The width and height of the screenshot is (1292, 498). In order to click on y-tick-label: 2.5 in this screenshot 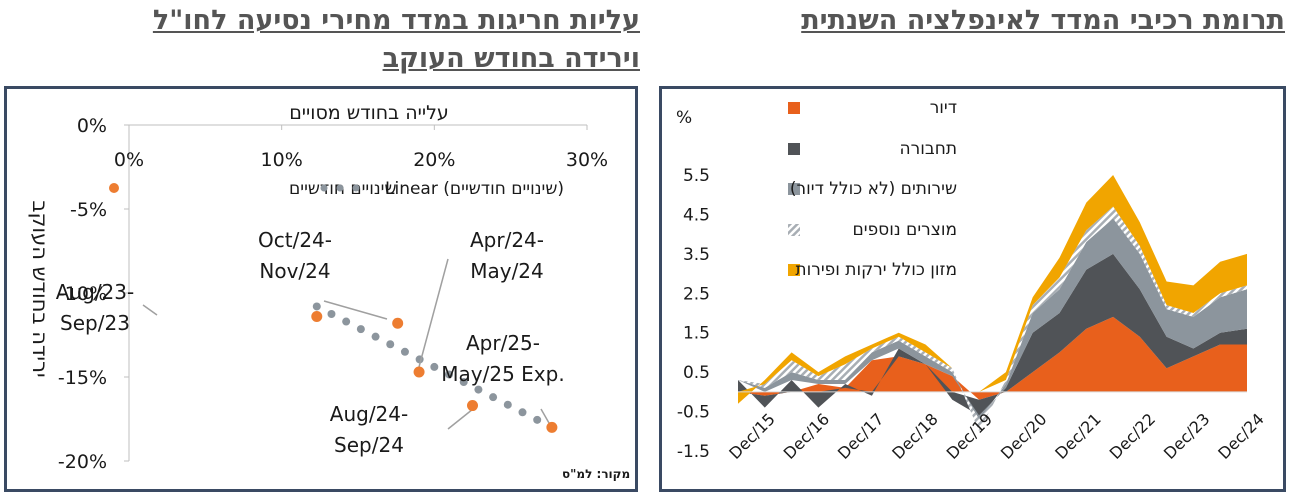, I will do `click(696, 294)`.